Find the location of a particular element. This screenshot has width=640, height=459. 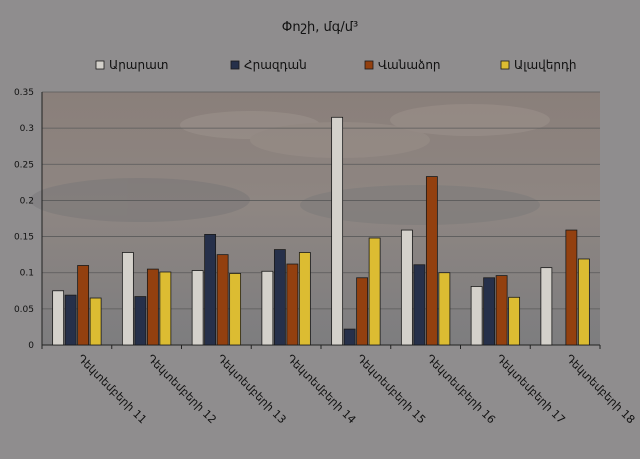

legend-label: Հրազդան is located at coordinates (275, 65).